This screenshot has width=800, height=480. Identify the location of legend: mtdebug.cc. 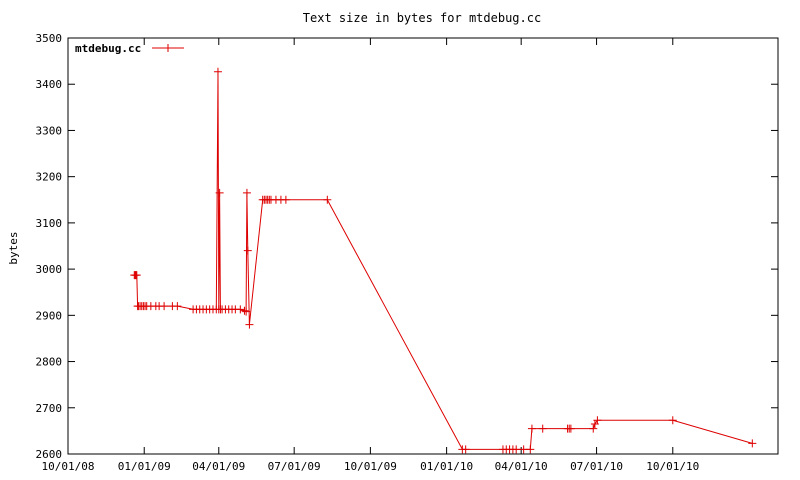
(129, 48).